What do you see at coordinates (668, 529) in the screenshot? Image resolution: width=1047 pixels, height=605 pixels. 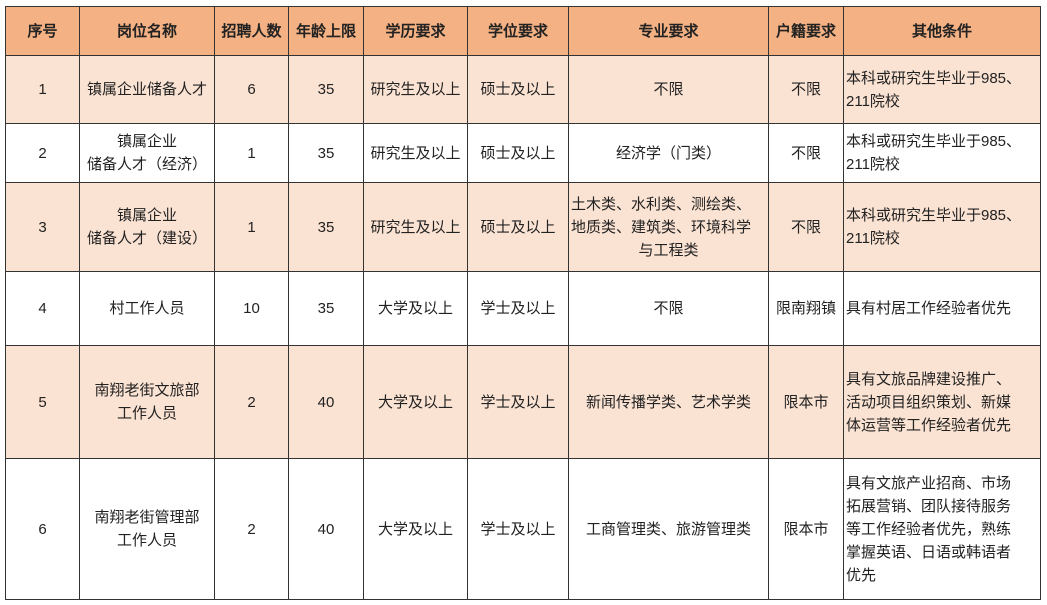 I see `cell-major: 工商管理类、旅游管理类` at bounding box center [668, 529].